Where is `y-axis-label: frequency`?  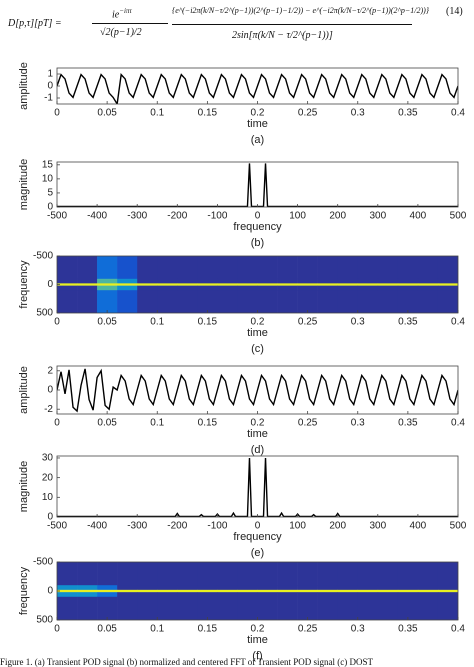
y-axis-label: frequency is located at coordinates (24, 590).